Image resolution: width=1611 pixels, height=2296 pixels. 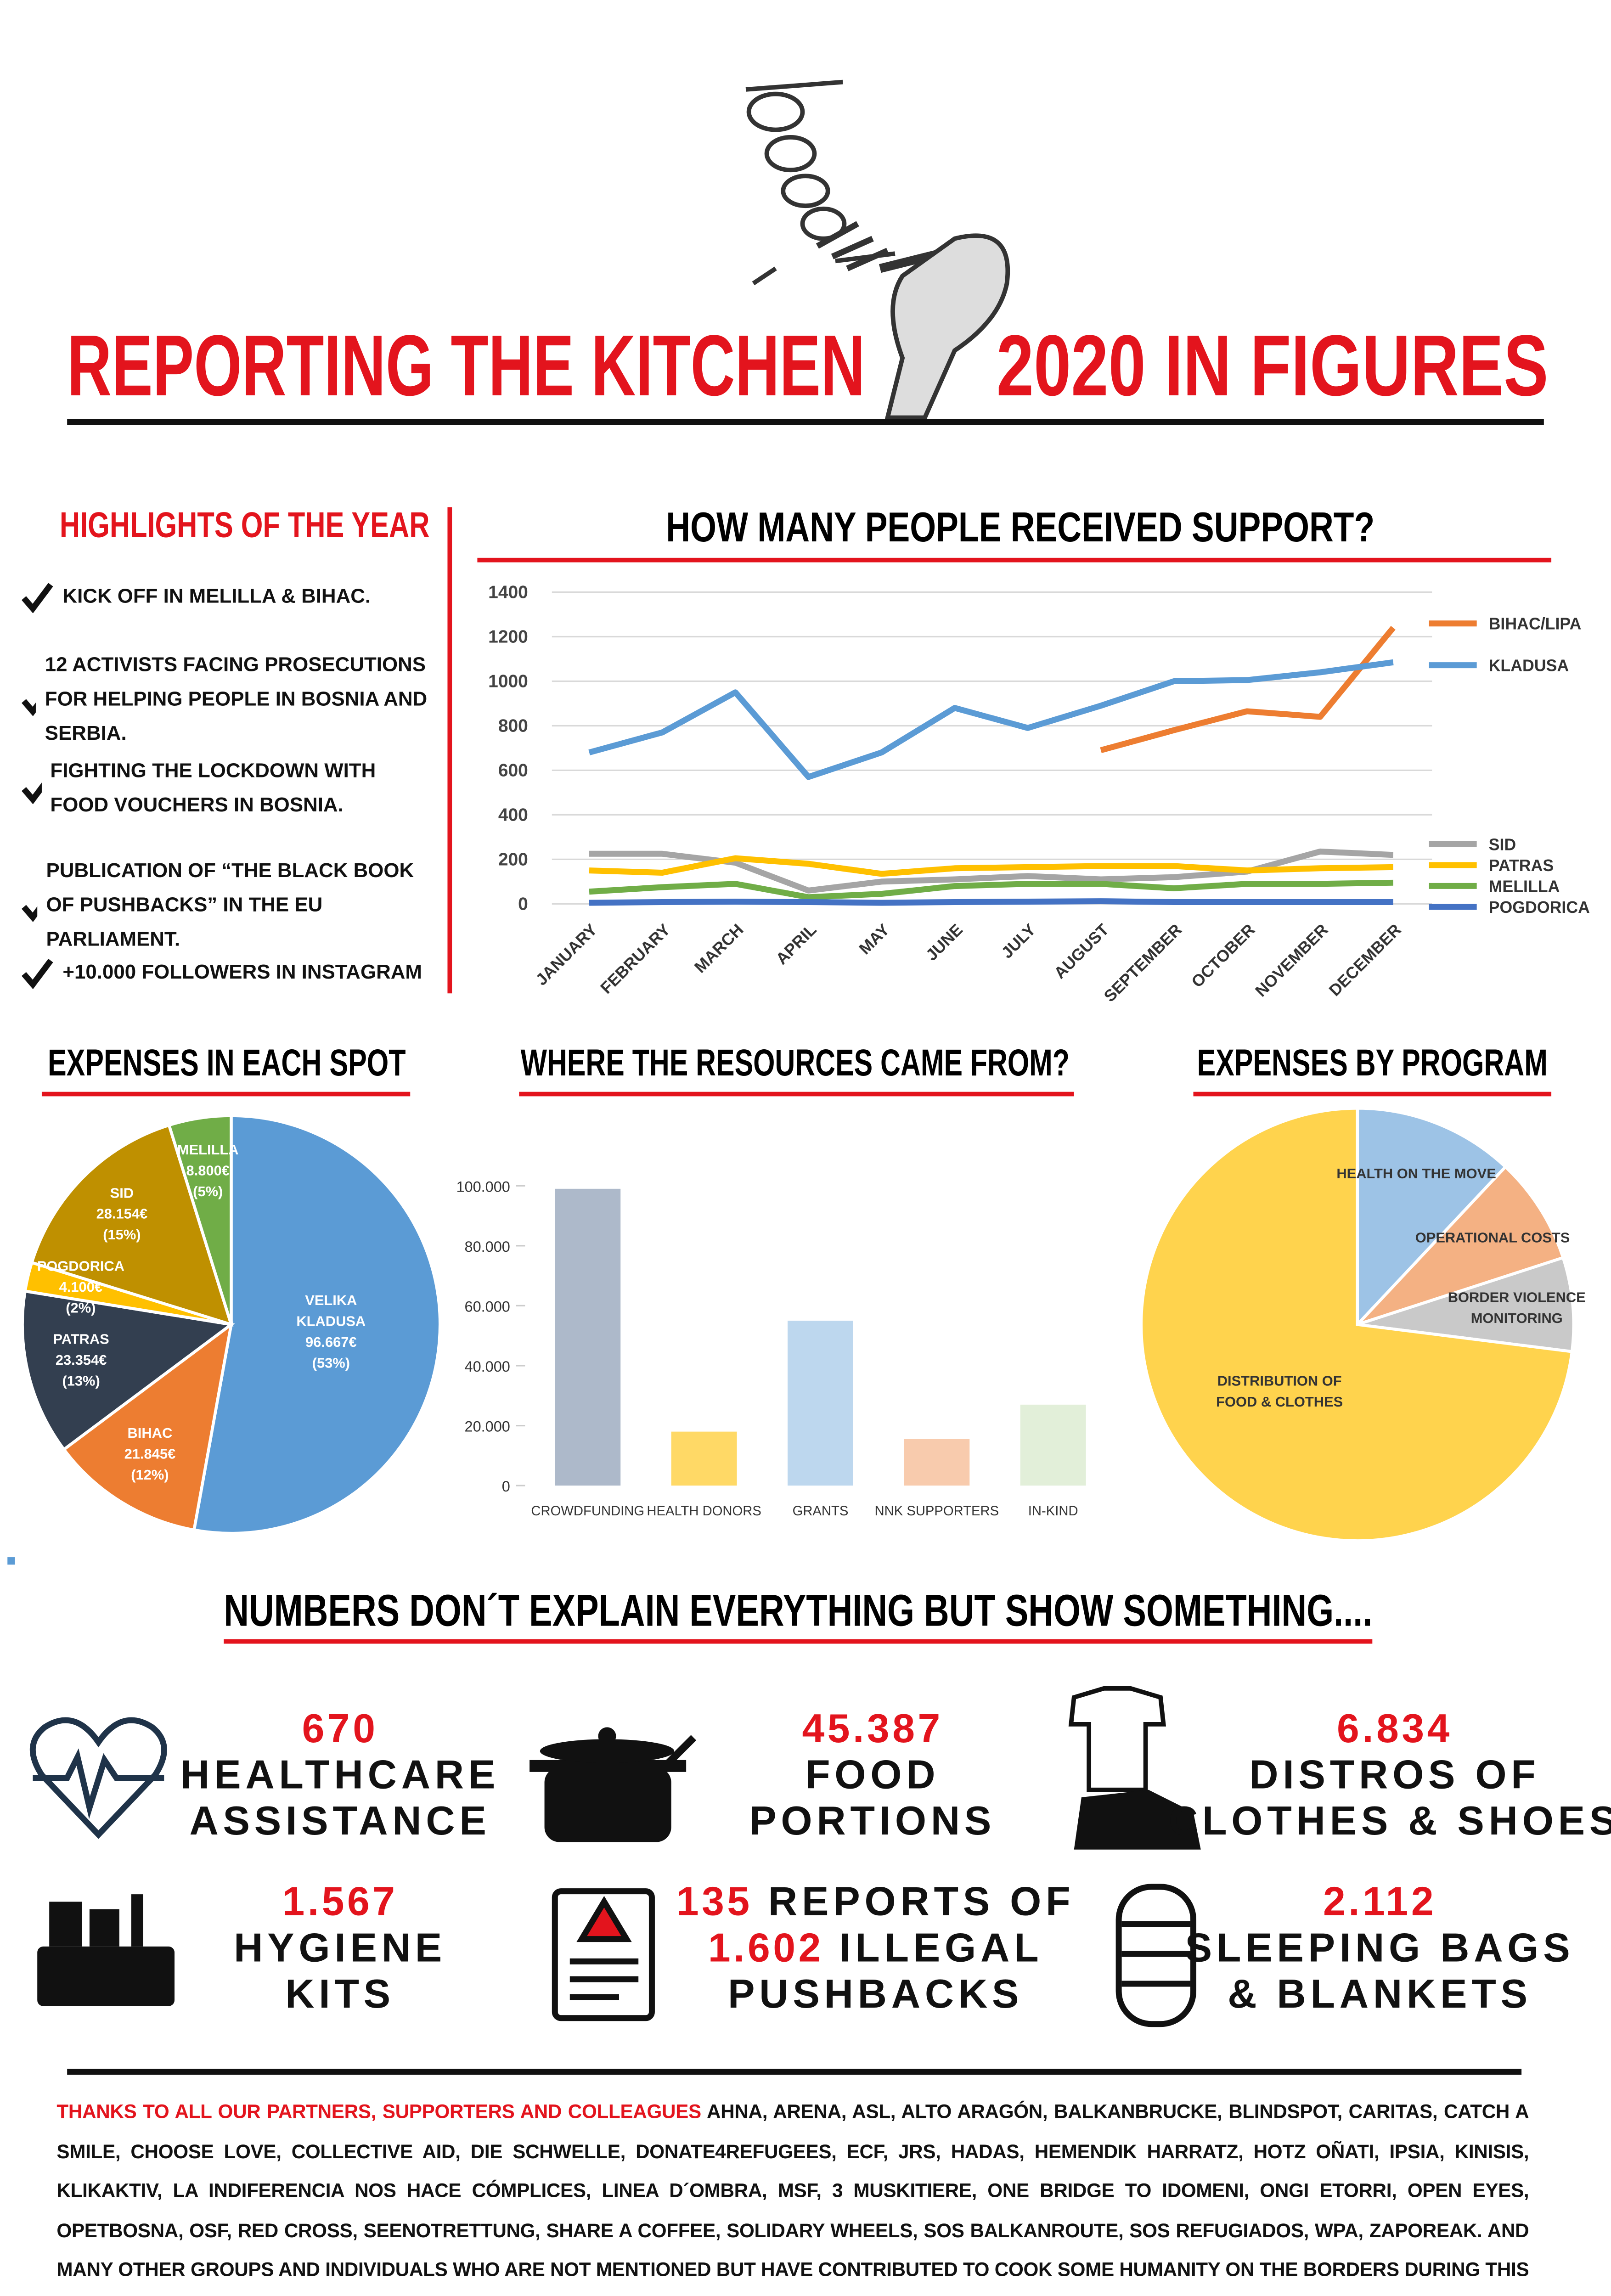 I want to click on slice-name: HEALTH ON THE MOVE, so click(x=1416, y=1175).